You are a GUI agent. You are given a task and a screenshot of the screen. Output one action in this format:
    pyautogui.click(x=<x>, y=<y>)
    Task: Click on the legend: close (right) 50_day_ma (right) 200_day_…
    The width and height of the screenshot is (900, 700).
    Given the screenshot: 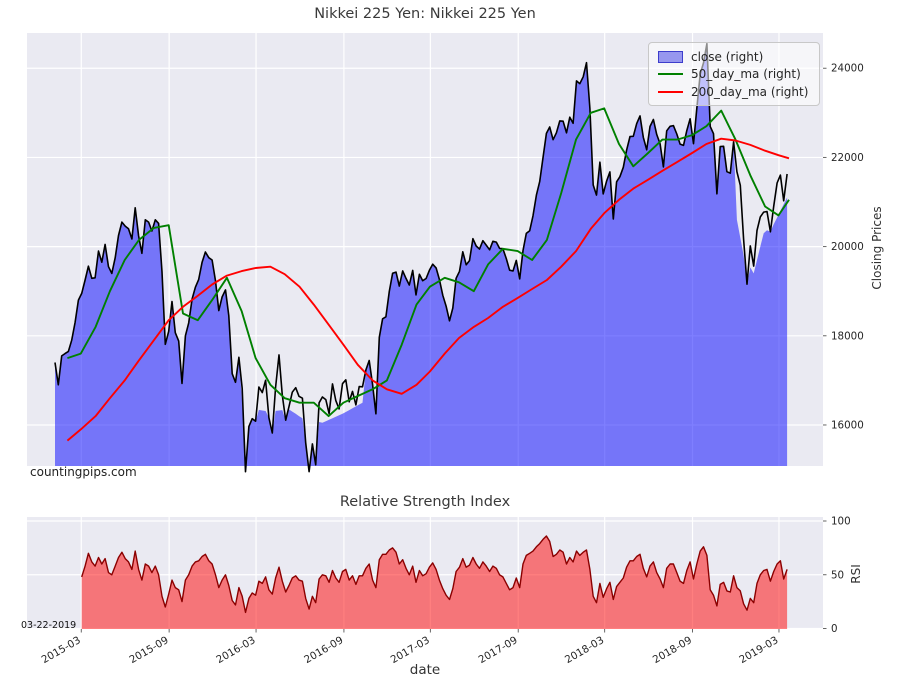 What is the action you would take?
    pyautogui.click(x=734, y=74)
    